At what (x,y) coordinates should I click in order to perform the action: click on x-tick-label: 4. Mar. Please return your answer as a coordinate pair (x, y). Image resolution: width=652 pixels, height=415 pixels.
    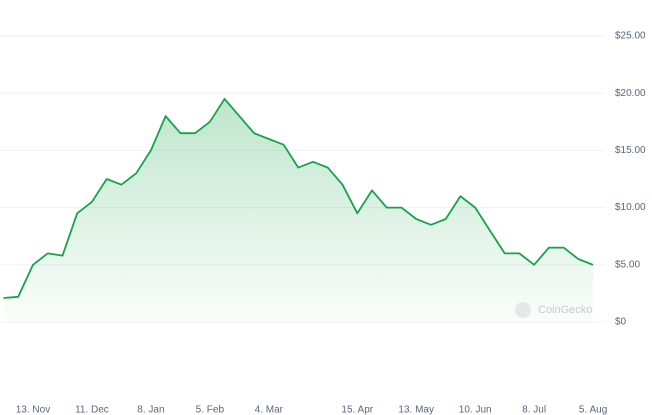
    Looking at the image, I should click on (269, 410).